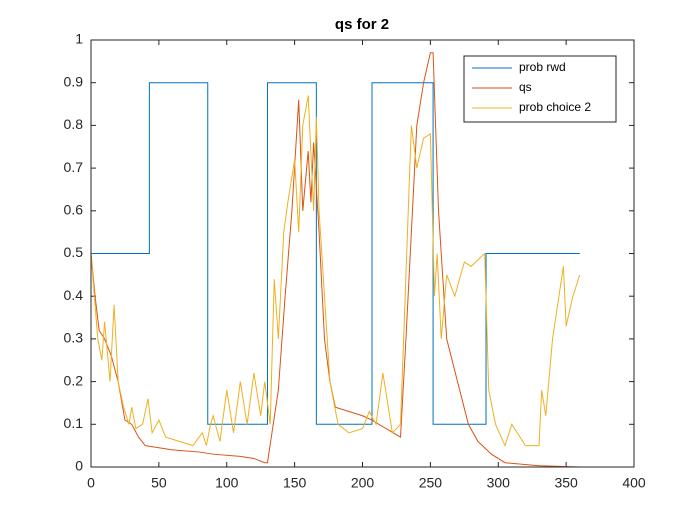  I want to click on y-tick-label: 0.9, so click(74, 81).